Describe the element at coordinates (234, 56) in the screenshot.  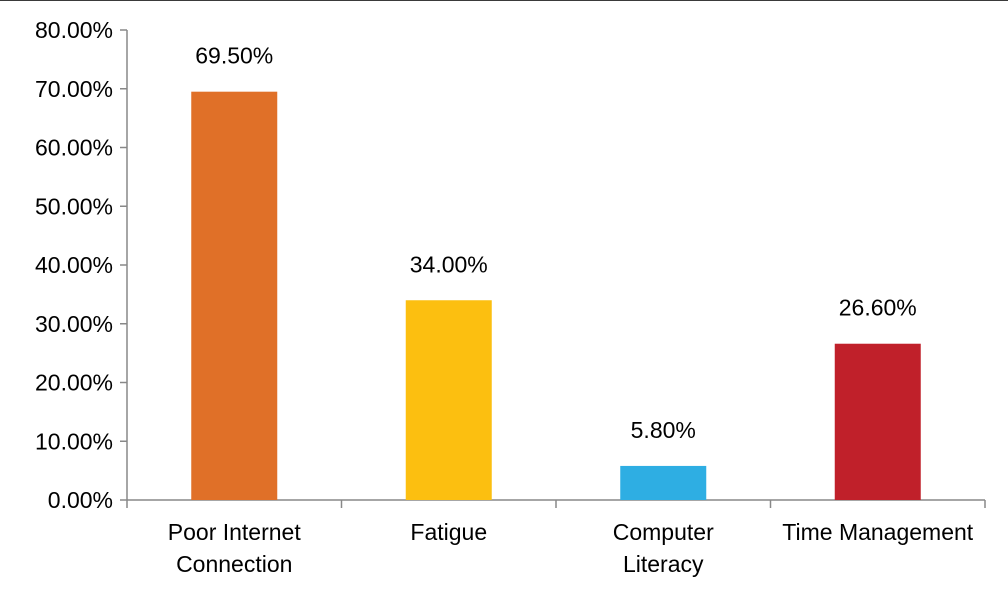
I see `data-label: 69.50%` at that location.